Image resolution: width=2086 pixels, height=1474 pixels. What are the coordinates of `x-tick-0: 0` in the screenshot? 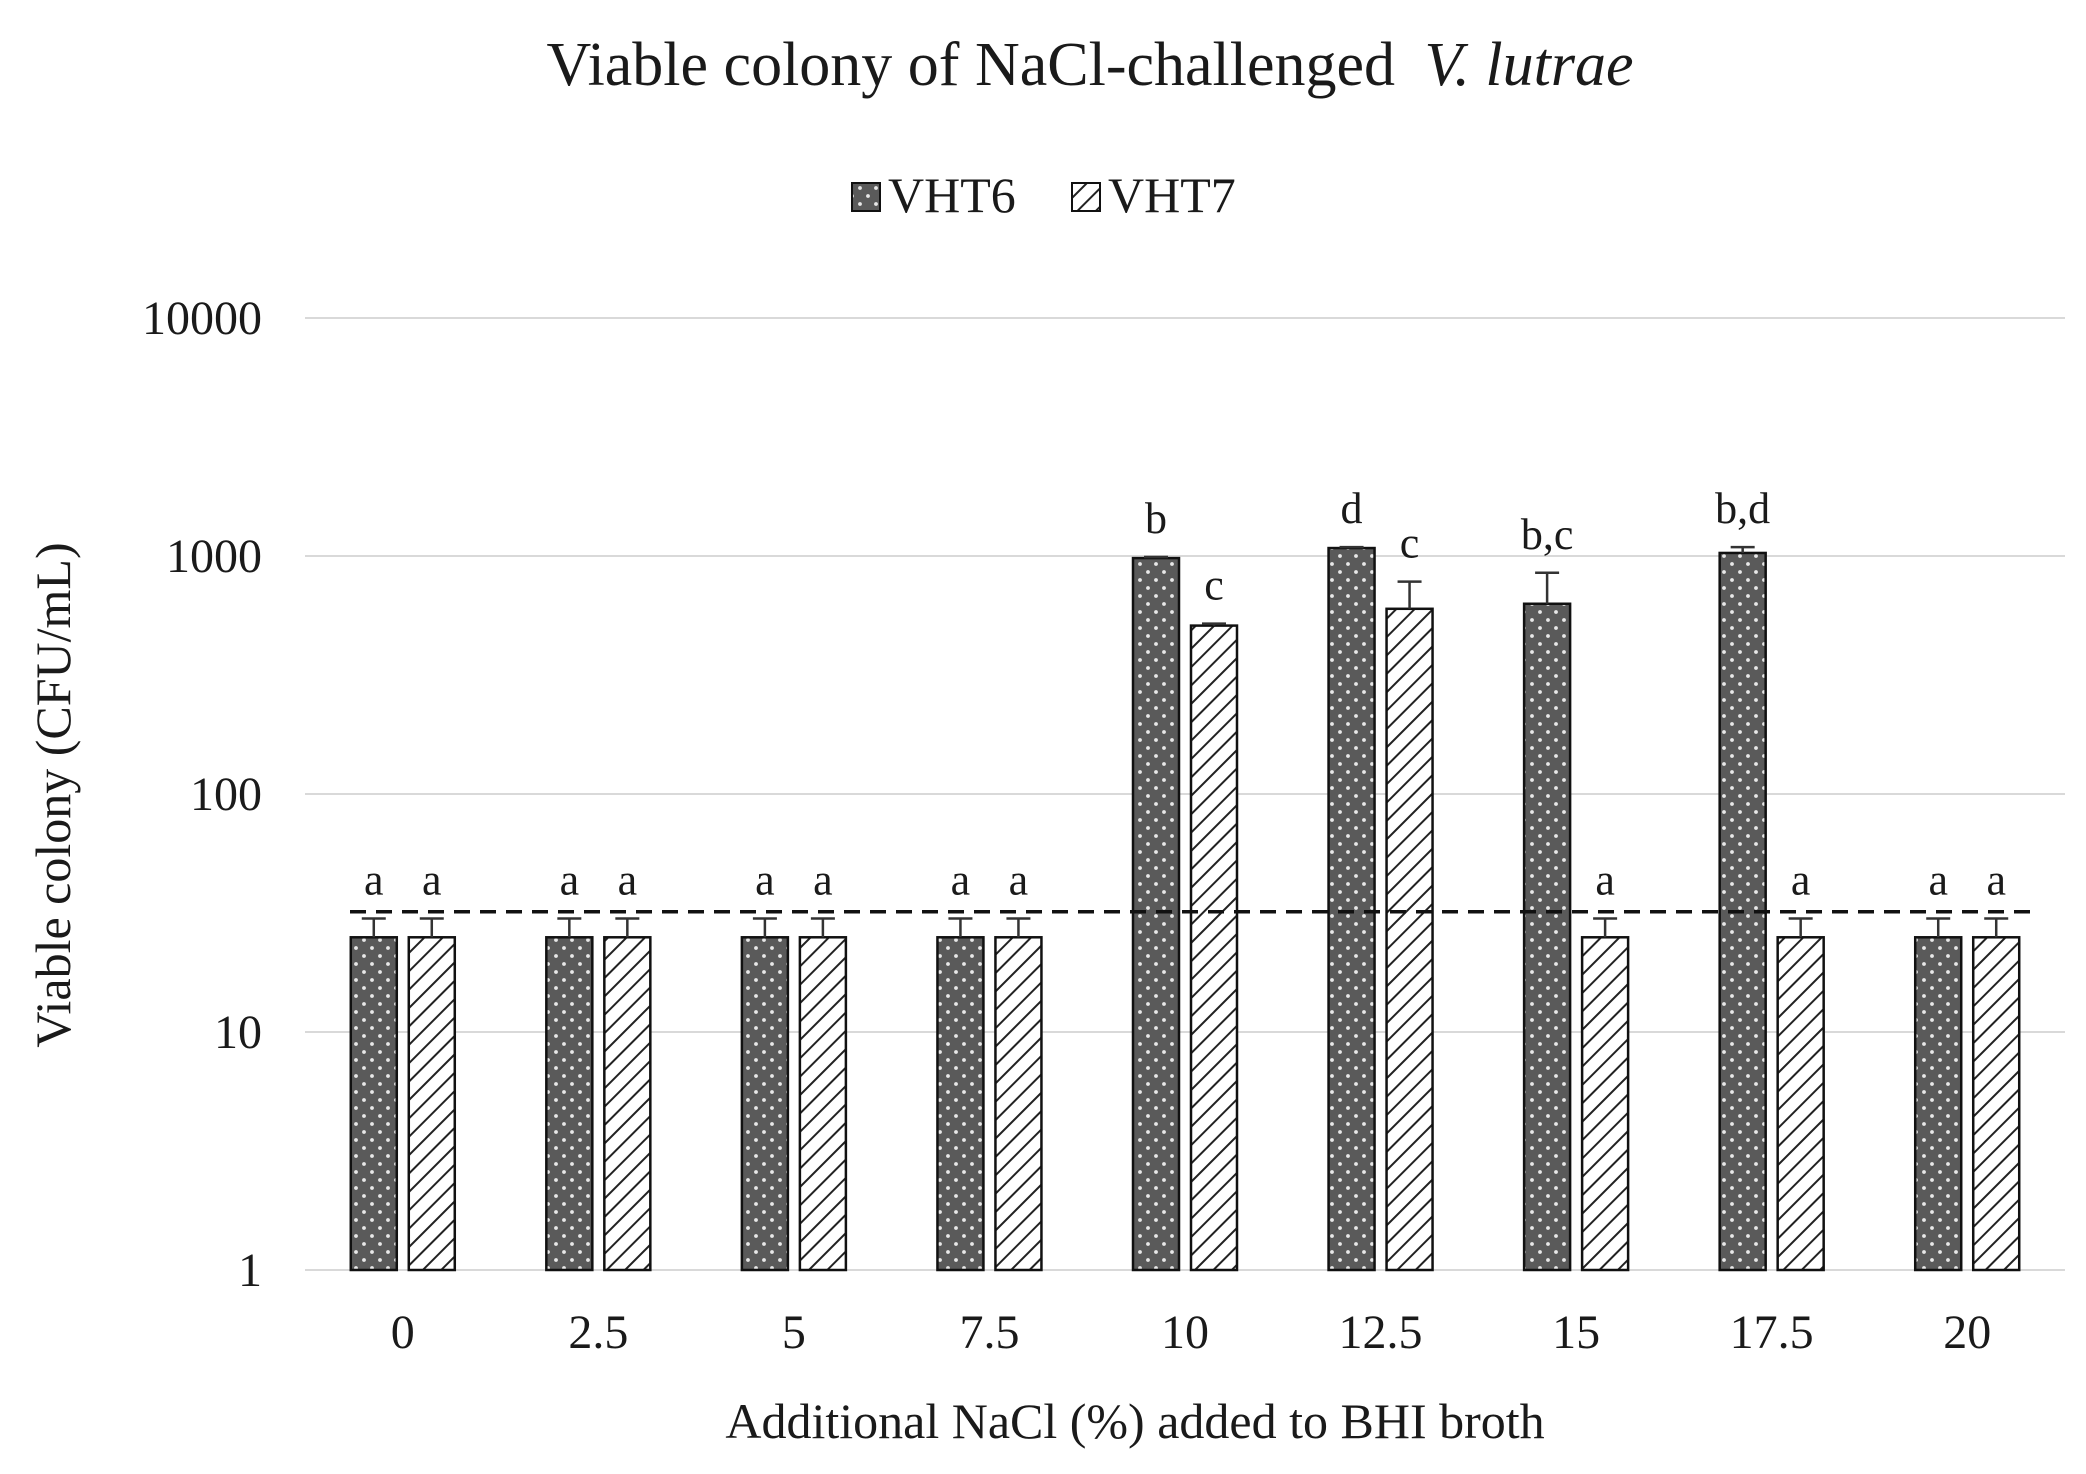 It's located at (403, 1332).